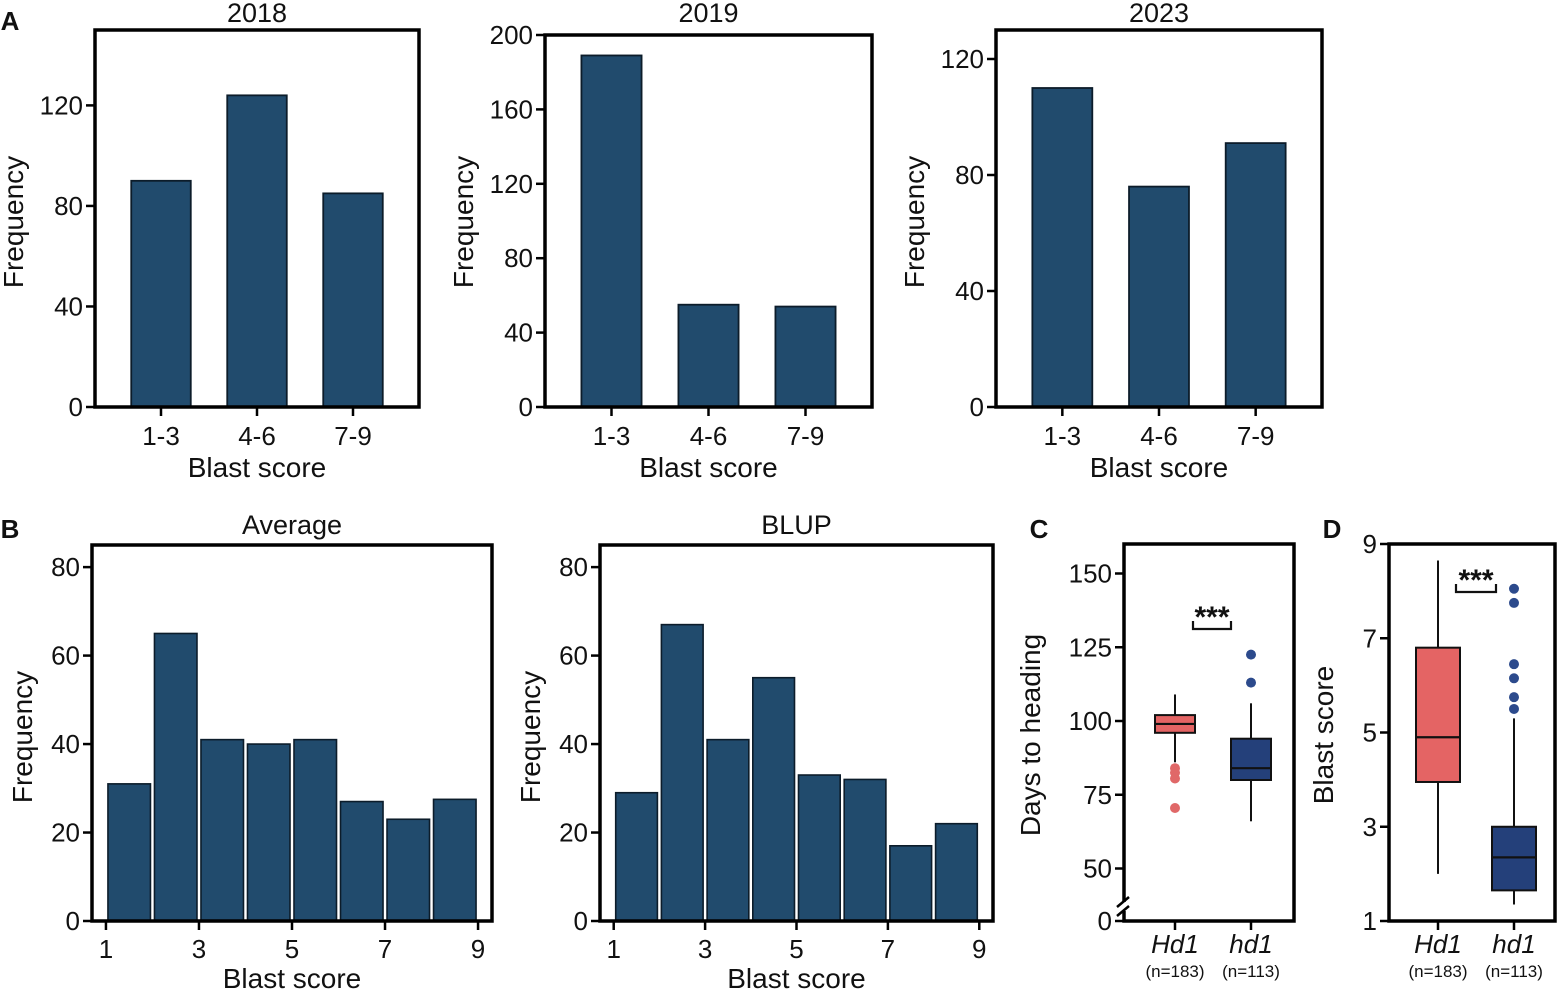 The height and width of the screenshot is (994, 1566). I want to click on chart-panel-c-hd1-mut-n-label: (n=113), so click(1251, 971).